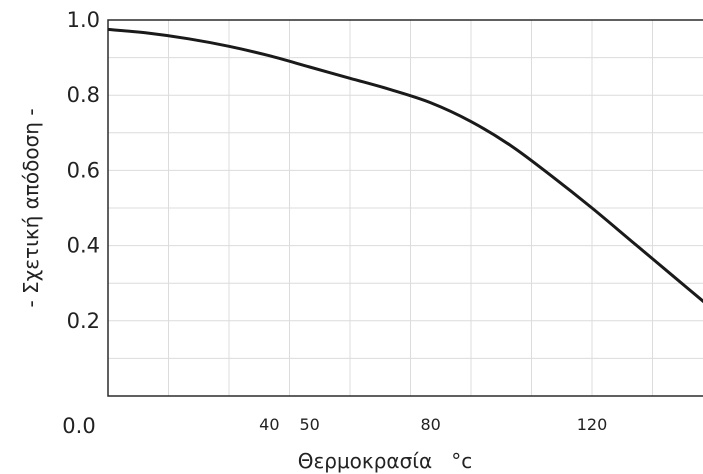  What do you see at coordinates (83, 246) in the screenshot?
I see `y-tick-label: 0.4` at bounding box center [83, 246].